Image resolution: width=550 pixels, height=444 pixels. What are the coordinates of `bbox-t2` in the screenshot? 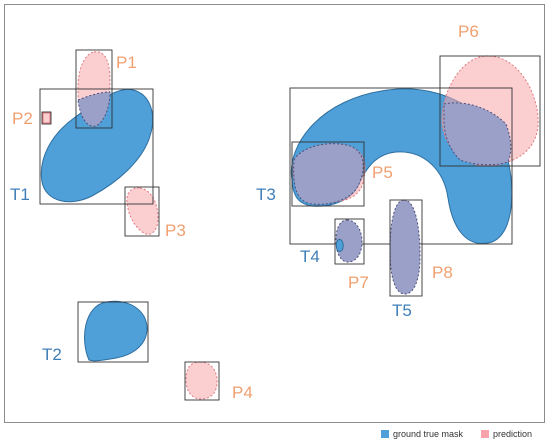 It's located at (113, 332).